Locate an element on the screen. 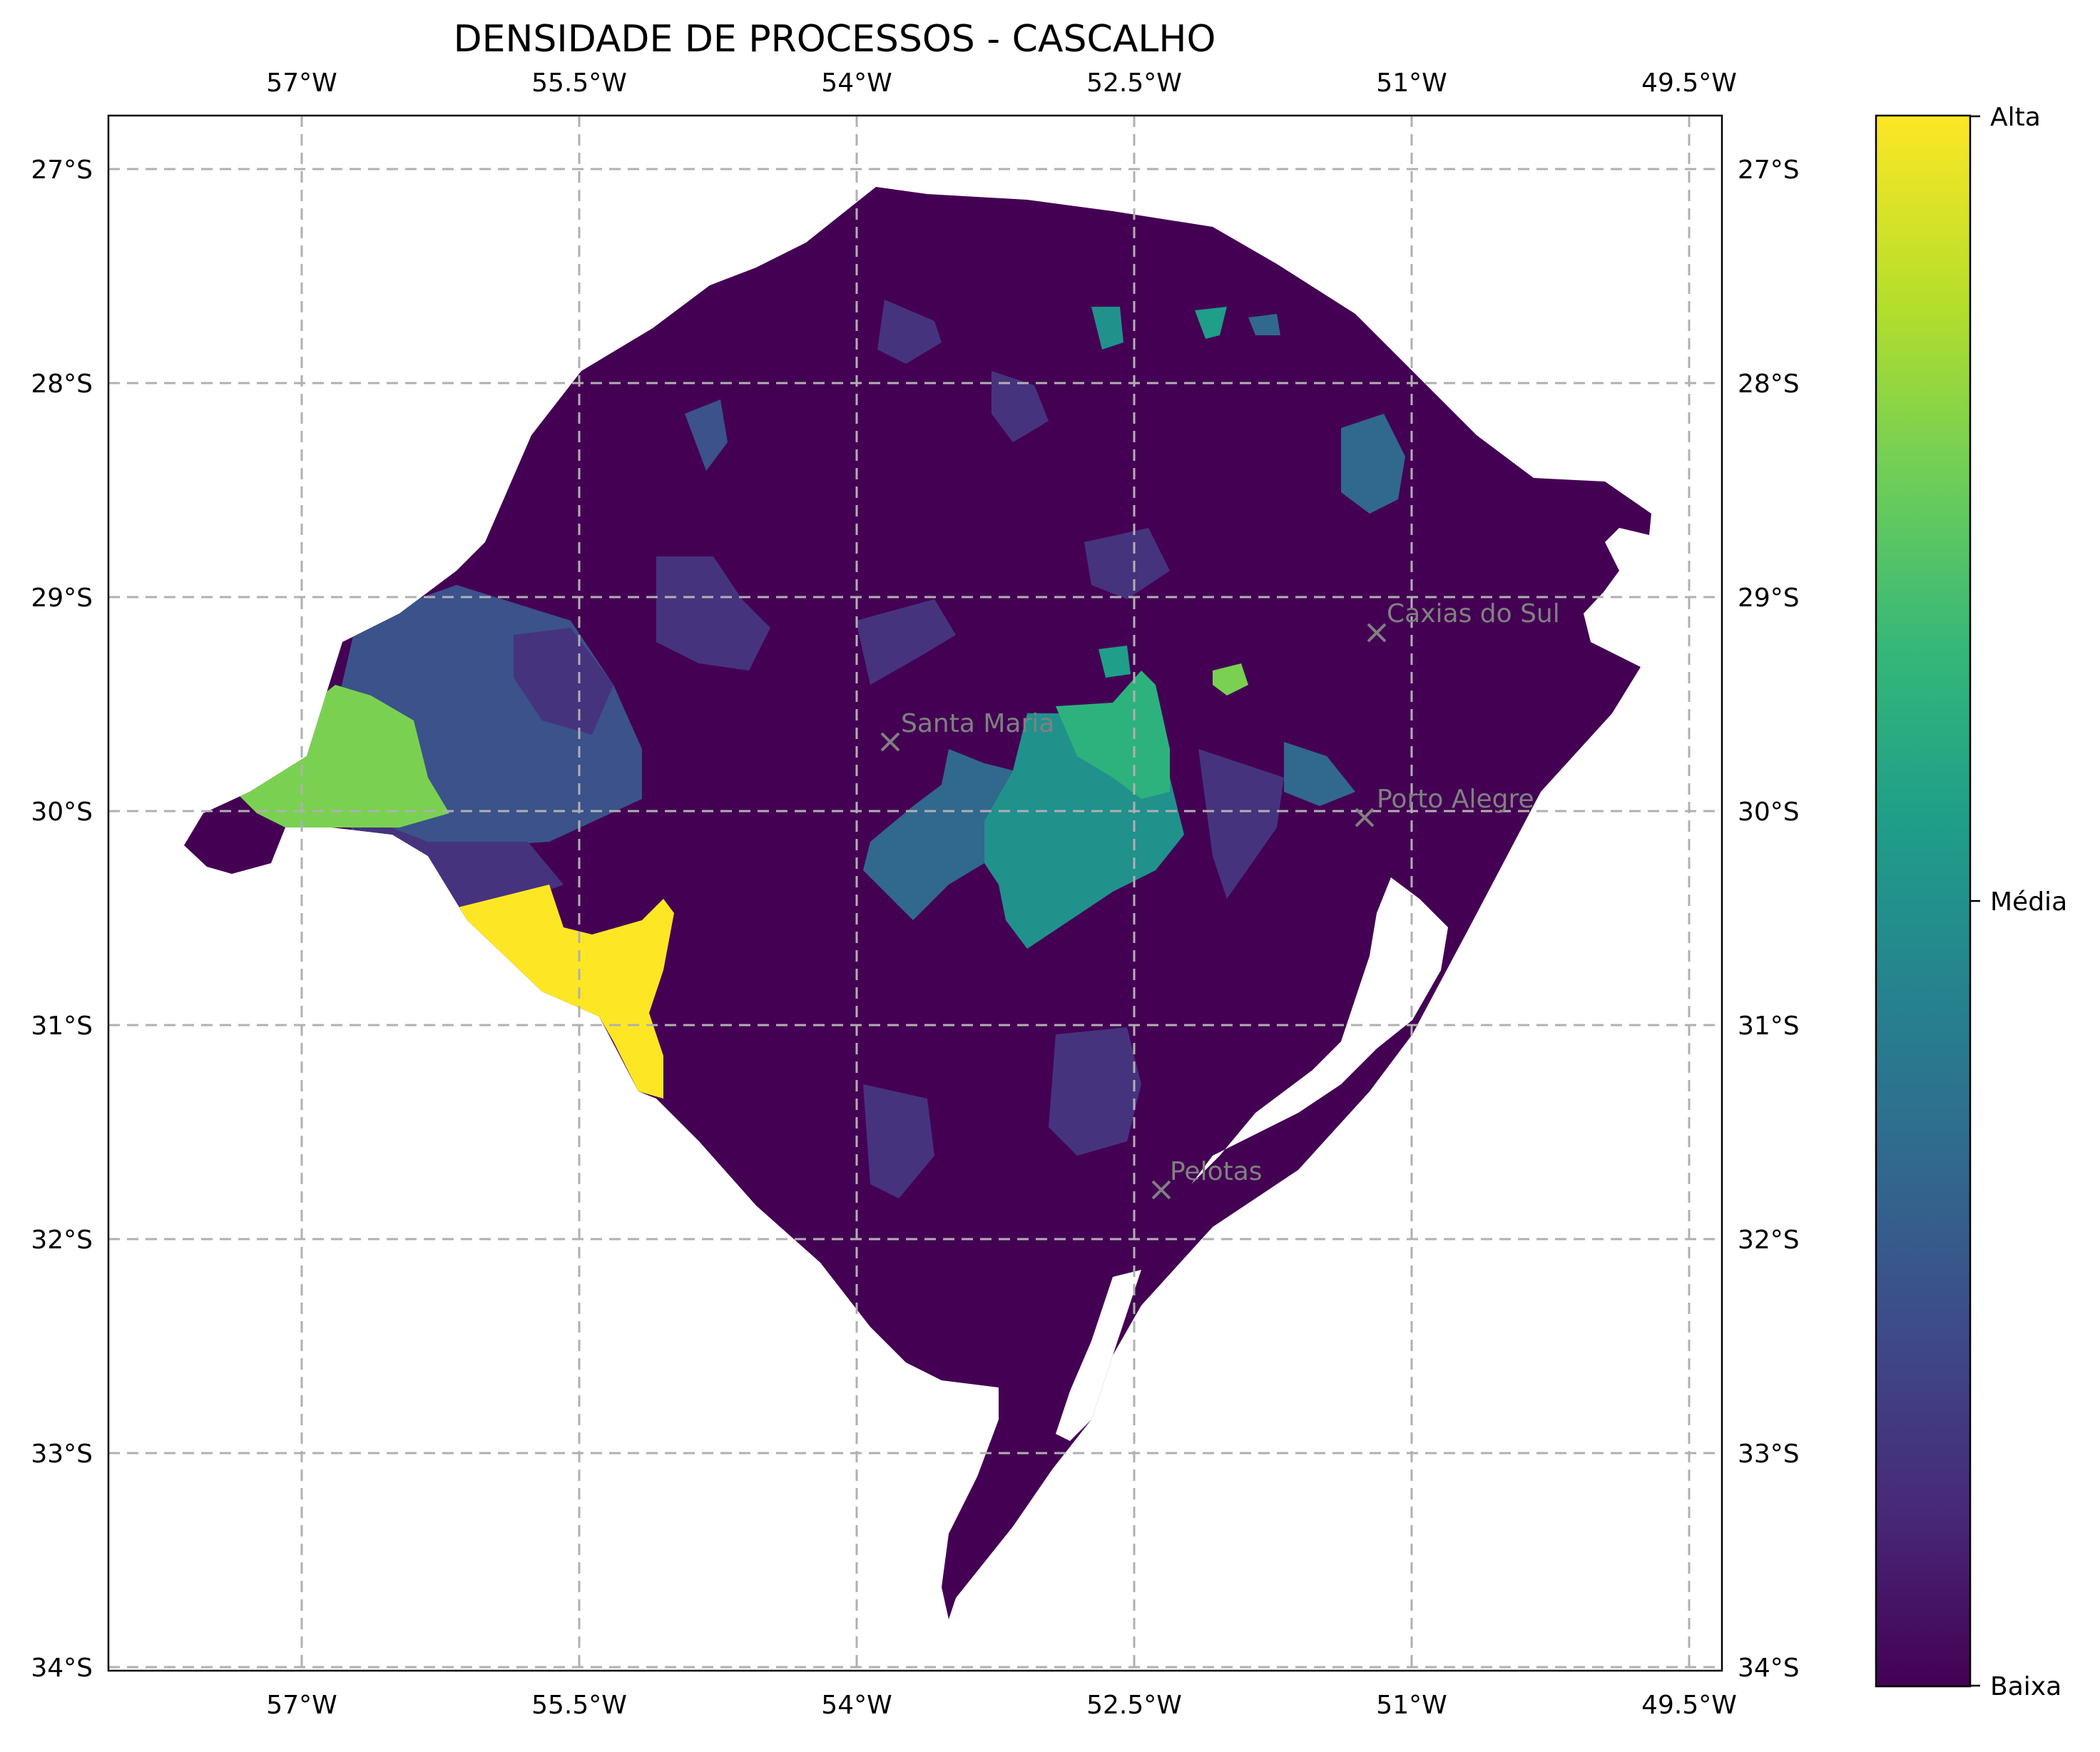 The width and height of the screenshot is (2100, 1752). region-central-mid-high is located at coordinates (1113, 735).